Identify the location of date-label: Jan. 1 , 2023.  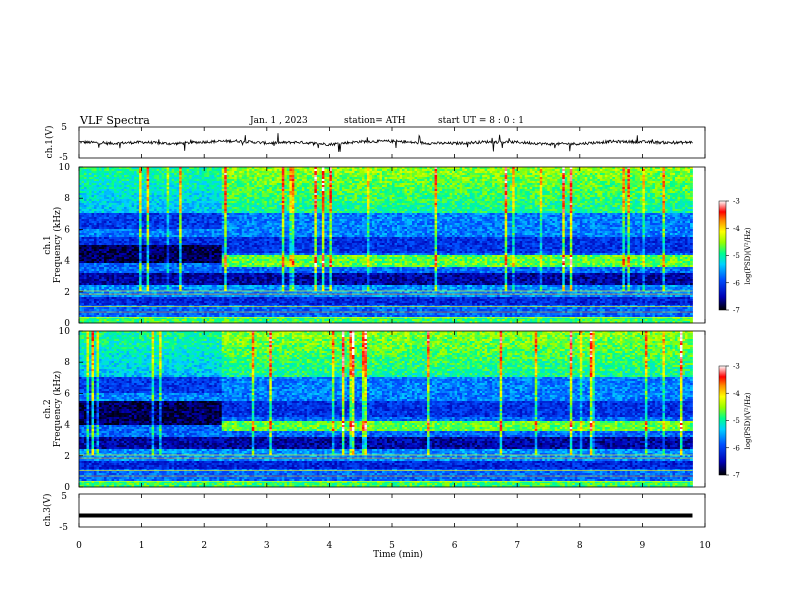
(278, 121).